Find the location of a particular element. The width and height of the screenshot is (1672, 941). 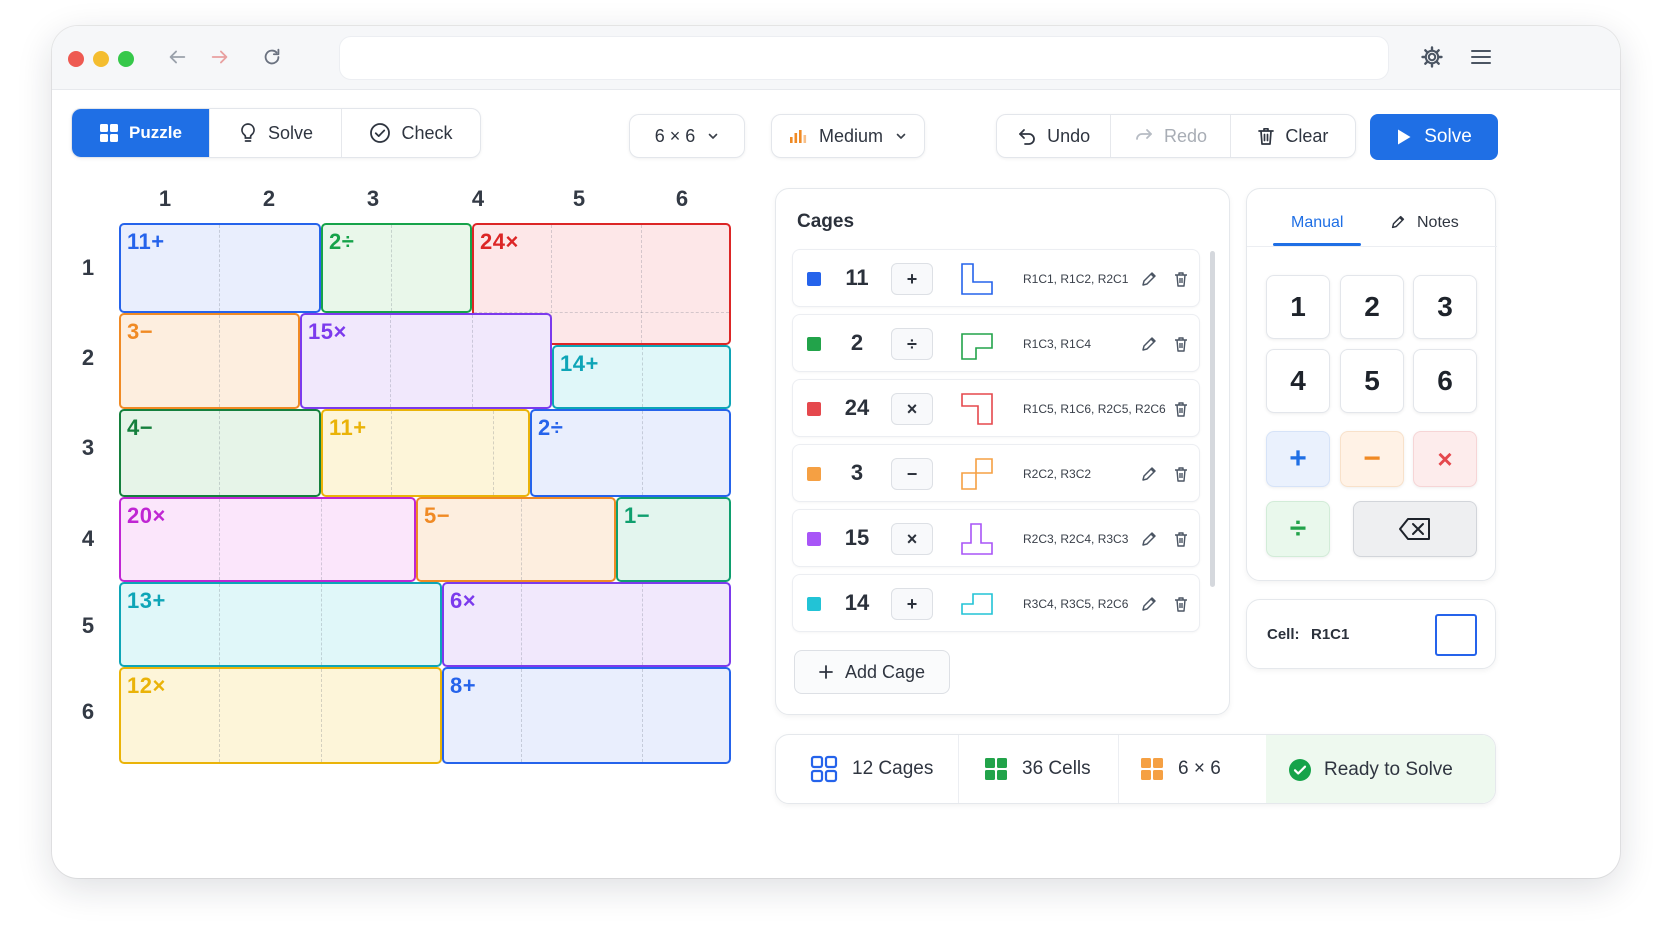

multiply-operator-key: × is located at coordinates (1445, 459).